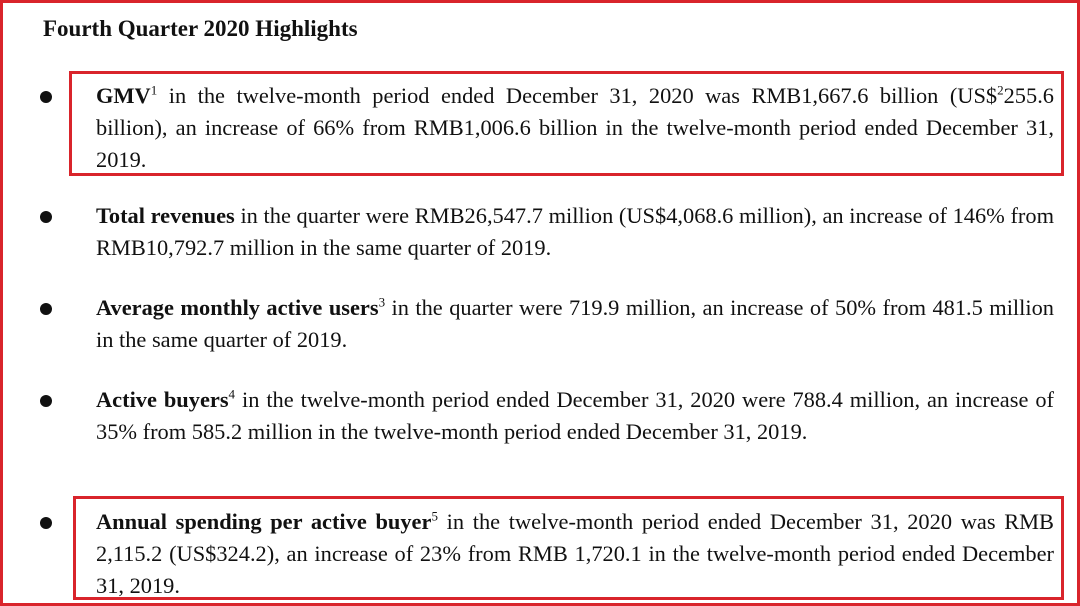 The height and width of the screenshot is (606, 1080). Describe the element at coordinates (1000, 90) in the screenshot. I see `footnote-ref: 2` at that location.